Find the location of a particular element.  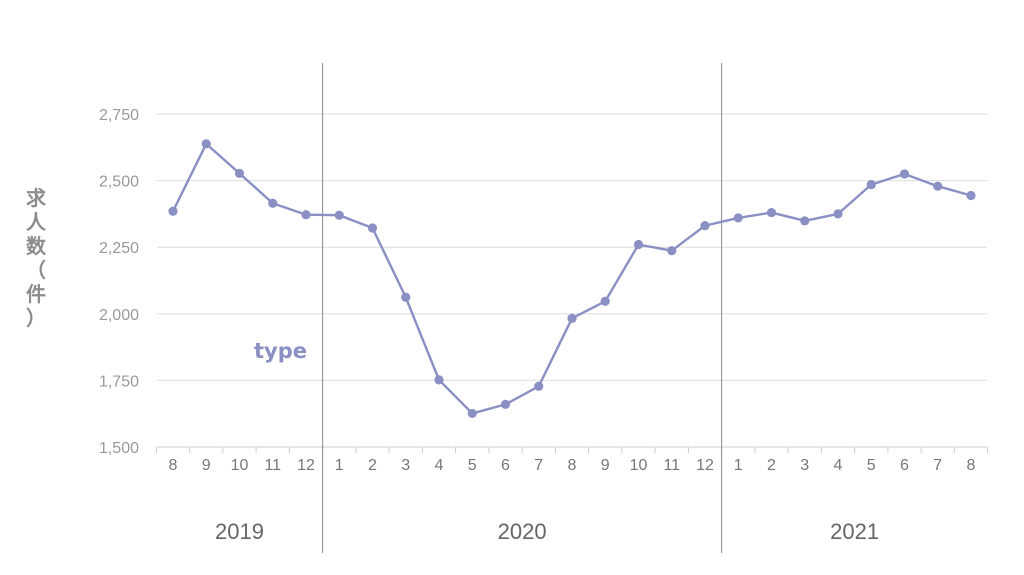

y-tick-label: 2,750 is located at coordinates (119, 115).